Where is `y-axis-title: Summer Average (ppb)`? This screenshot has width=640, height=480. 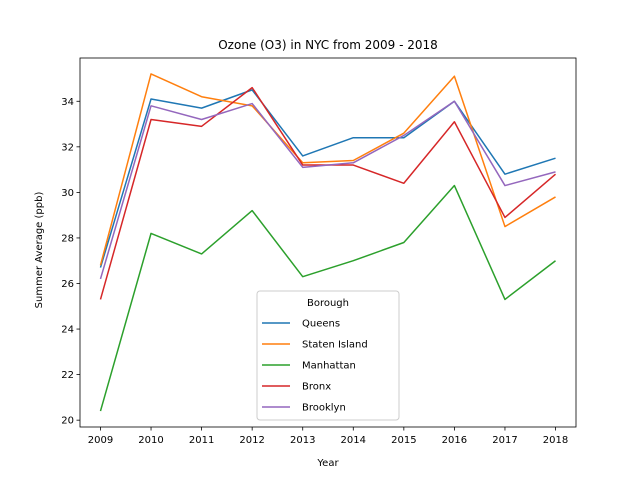 y-axis-title: Summer Average (ppb) is located at coordinates (39, 250).